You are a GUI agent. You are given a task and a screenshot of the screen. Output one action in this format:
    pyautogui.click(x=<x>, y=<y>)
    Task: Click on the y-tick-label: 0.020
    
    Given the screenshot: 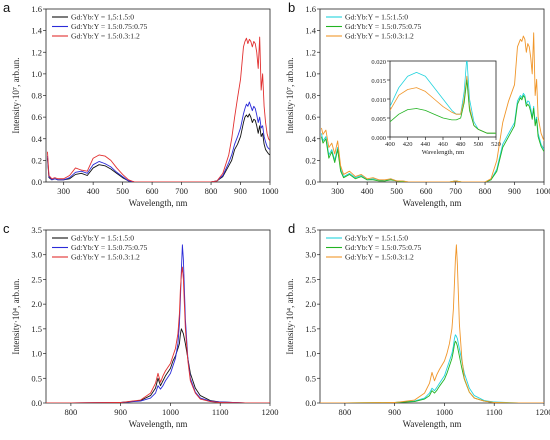 What is the action you would take?
    pyautogui.click(x=378, y=62)
    